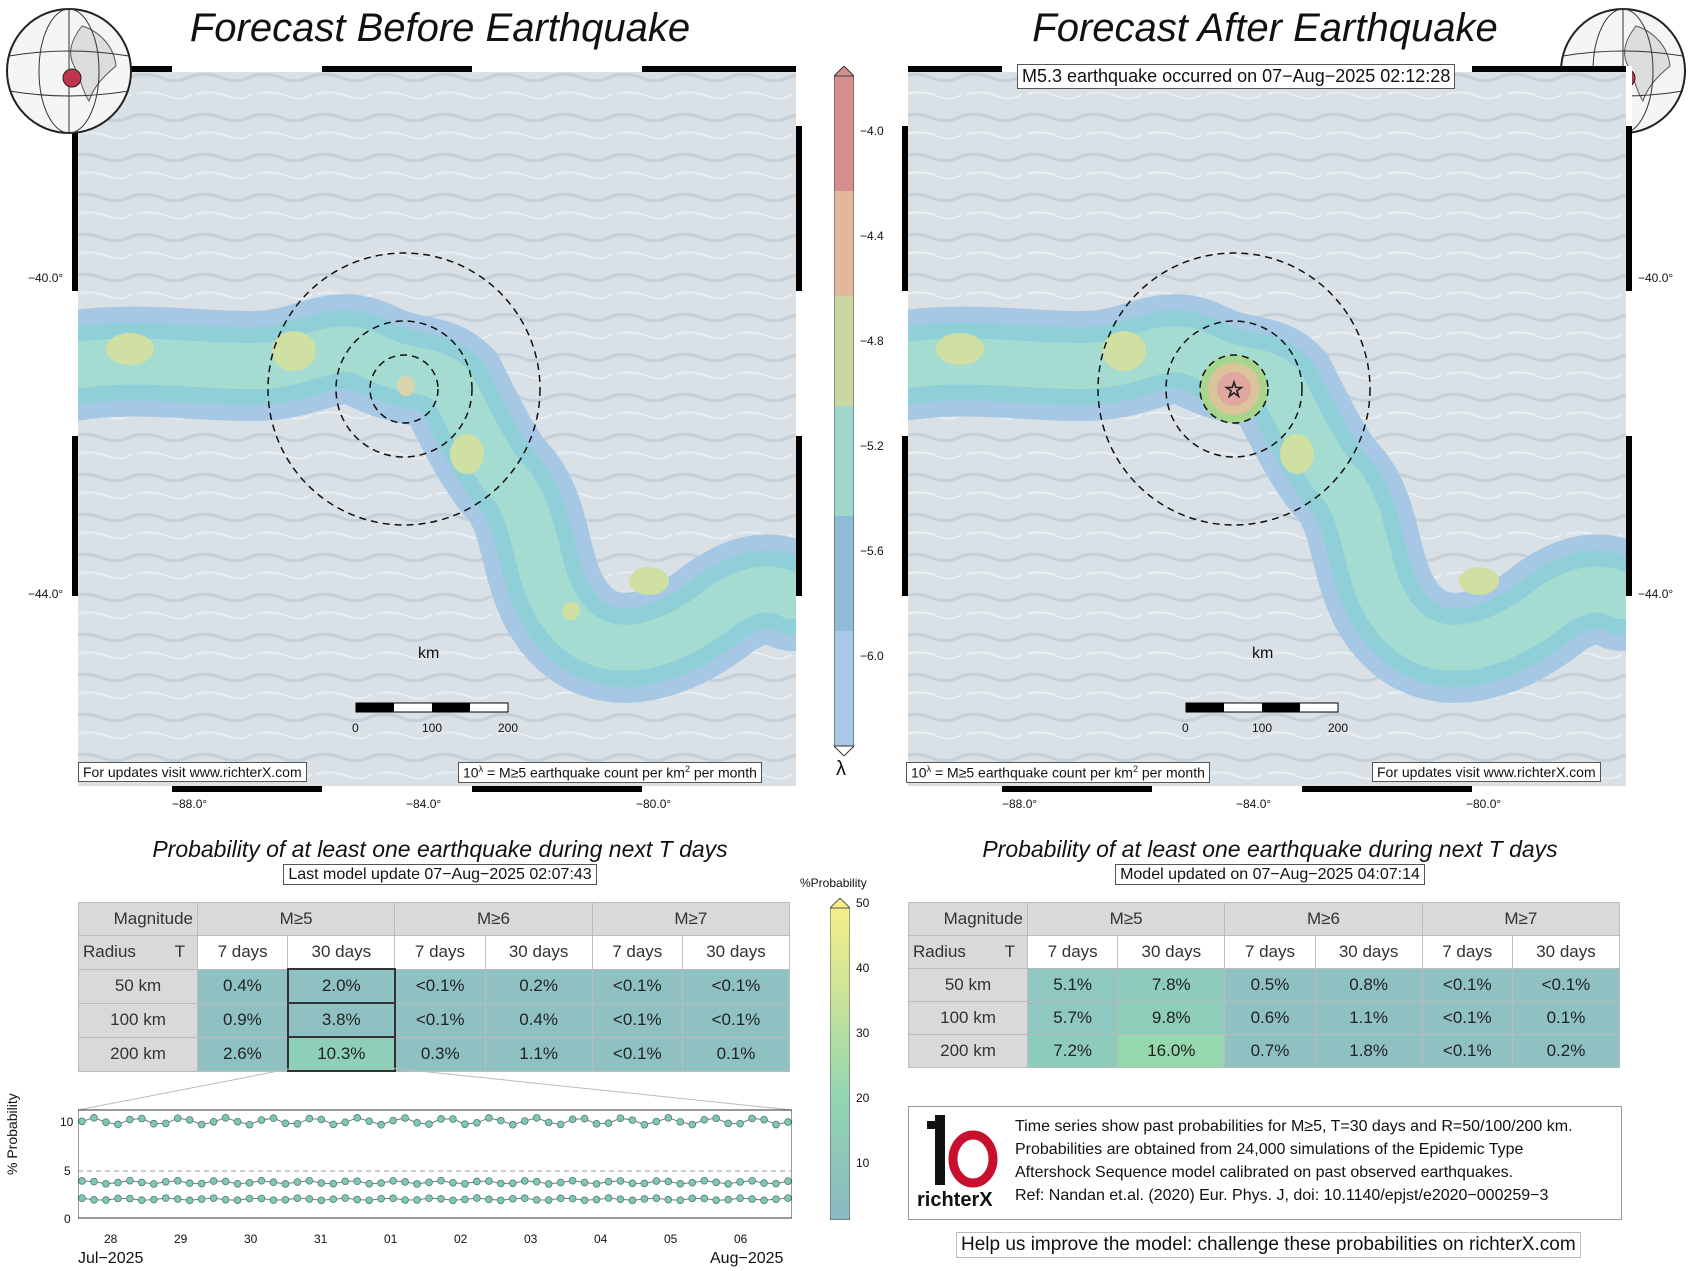  What do you see at coordinates (429, 653) in the screenshot?
I see `left-km-label: km` at bounding box center [429, 653].